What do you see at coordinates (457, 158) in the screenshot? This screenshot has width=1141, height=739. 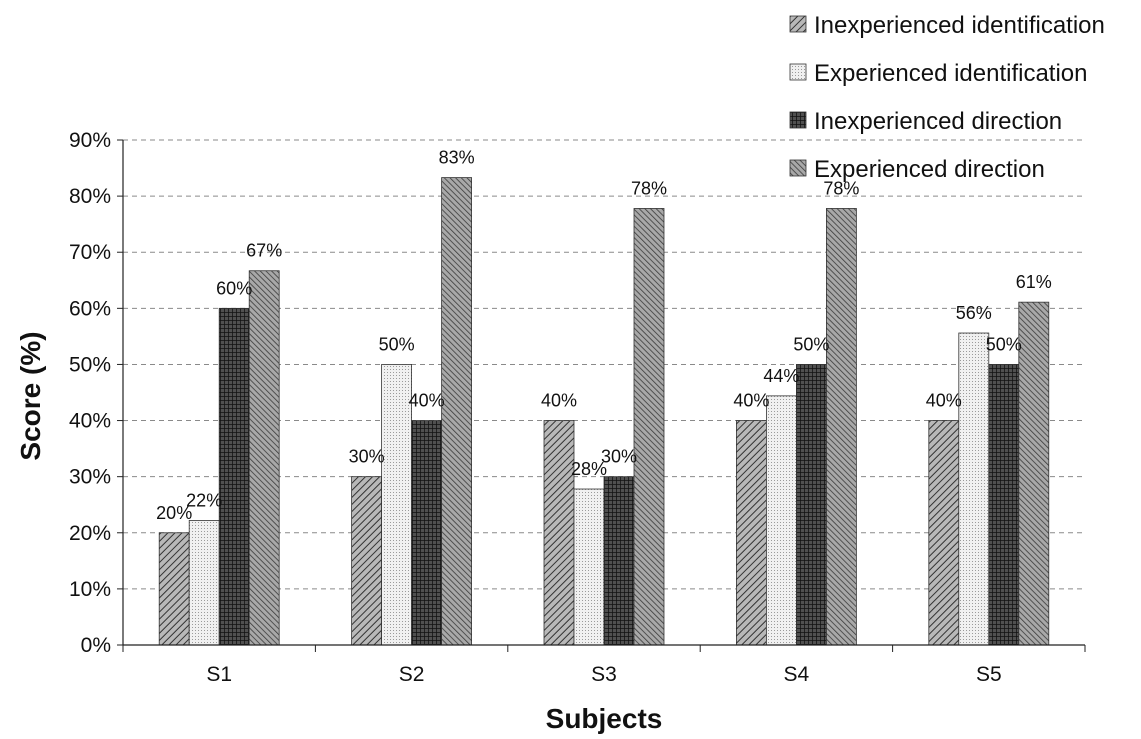 I see `data-label: 83%` at bounding box center [457, 158].